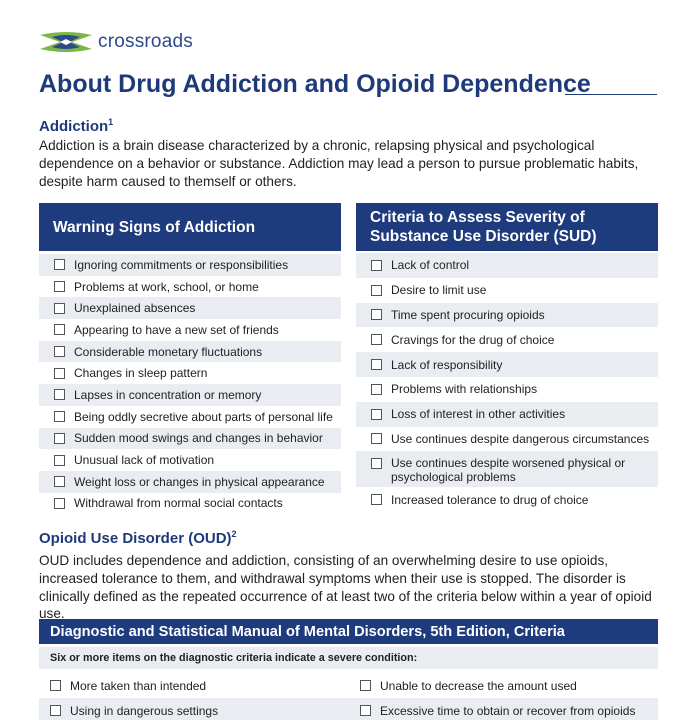 This screenshot has height=720, width=696. I want to click on criterion-item-label: Cravings for the drug of choice, so click(473, 339).